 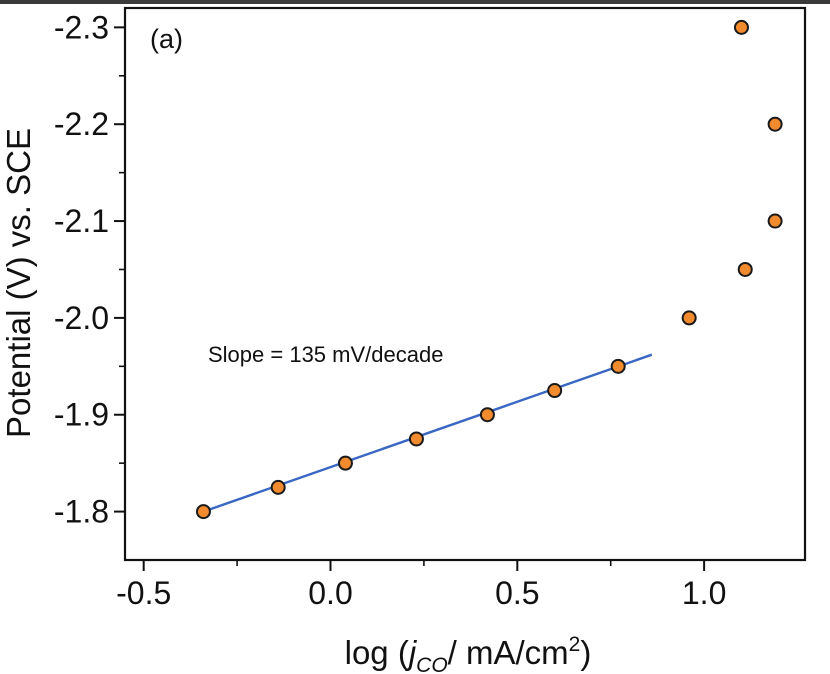 What do you see at coordinates (325, 354) in the screenshot?
I see `slope-annotation: Slope = 135 mV/decade` at bounding box center [325, 354].